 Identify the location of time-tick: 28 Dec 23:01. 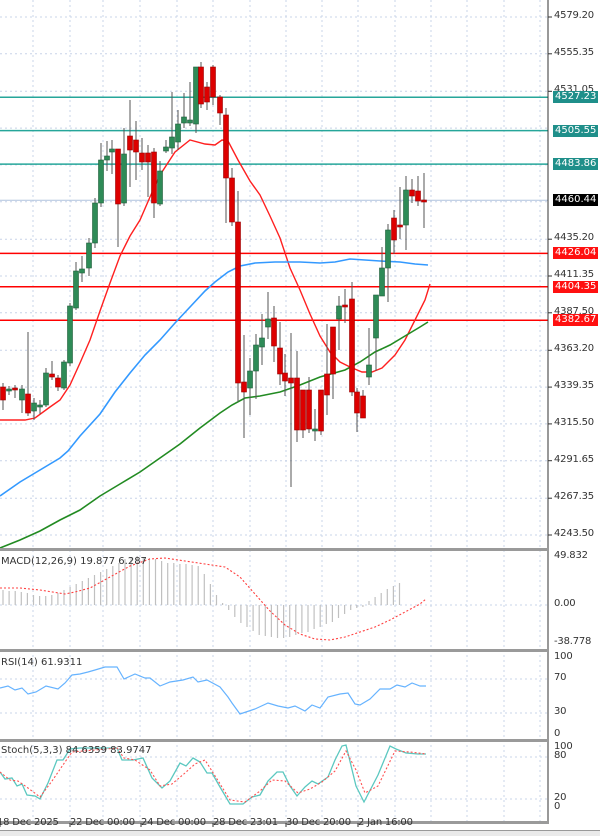
(245, 822).